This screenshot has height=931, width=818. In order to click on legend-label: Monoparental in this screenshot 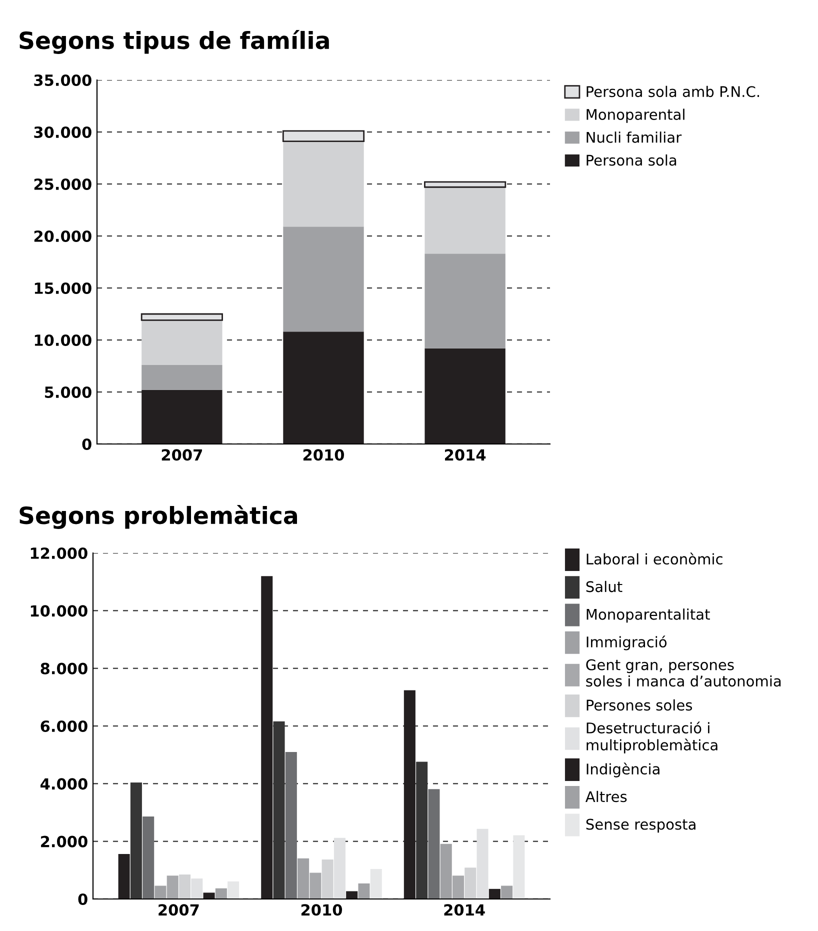, I will do `click(635, 115)`.